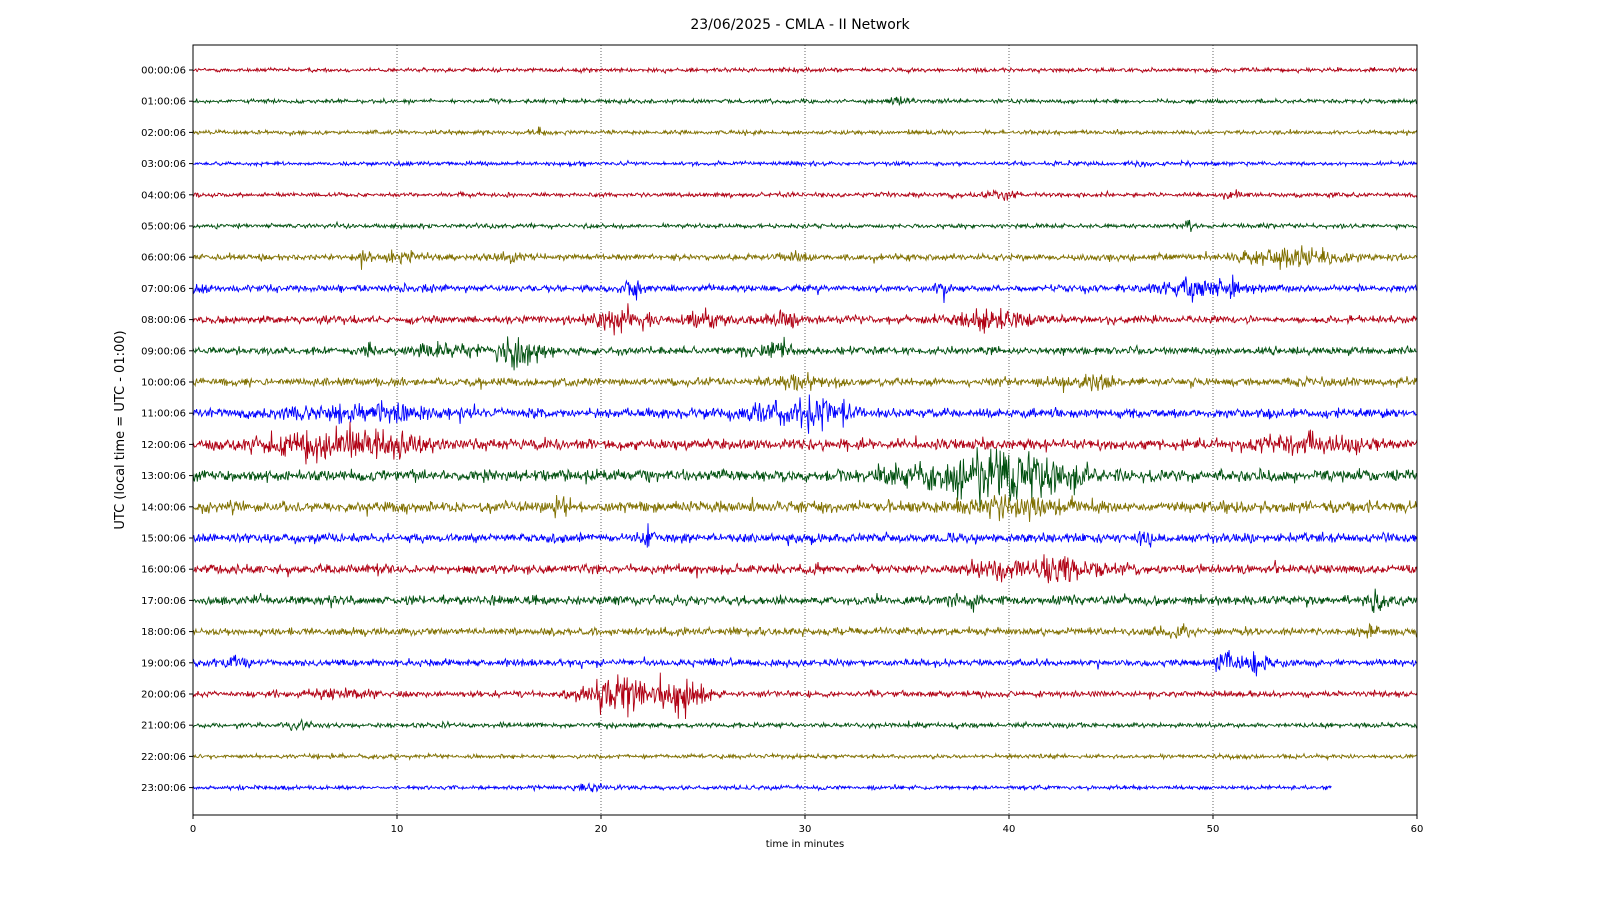 This screenshot has height=900, width=1600. I want to click on trace-09:00:06, so click(805, 353).